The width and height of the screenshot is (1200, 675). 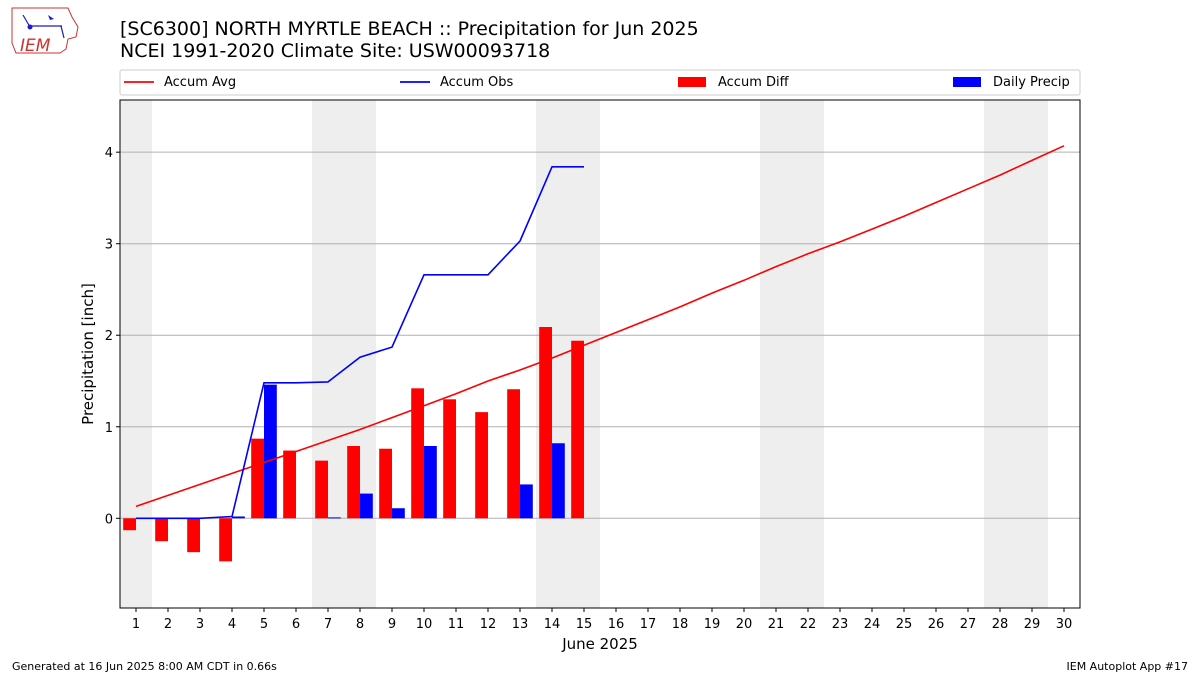 I want to click on x-axis-label: June 2025, so click(x=599, y=644).